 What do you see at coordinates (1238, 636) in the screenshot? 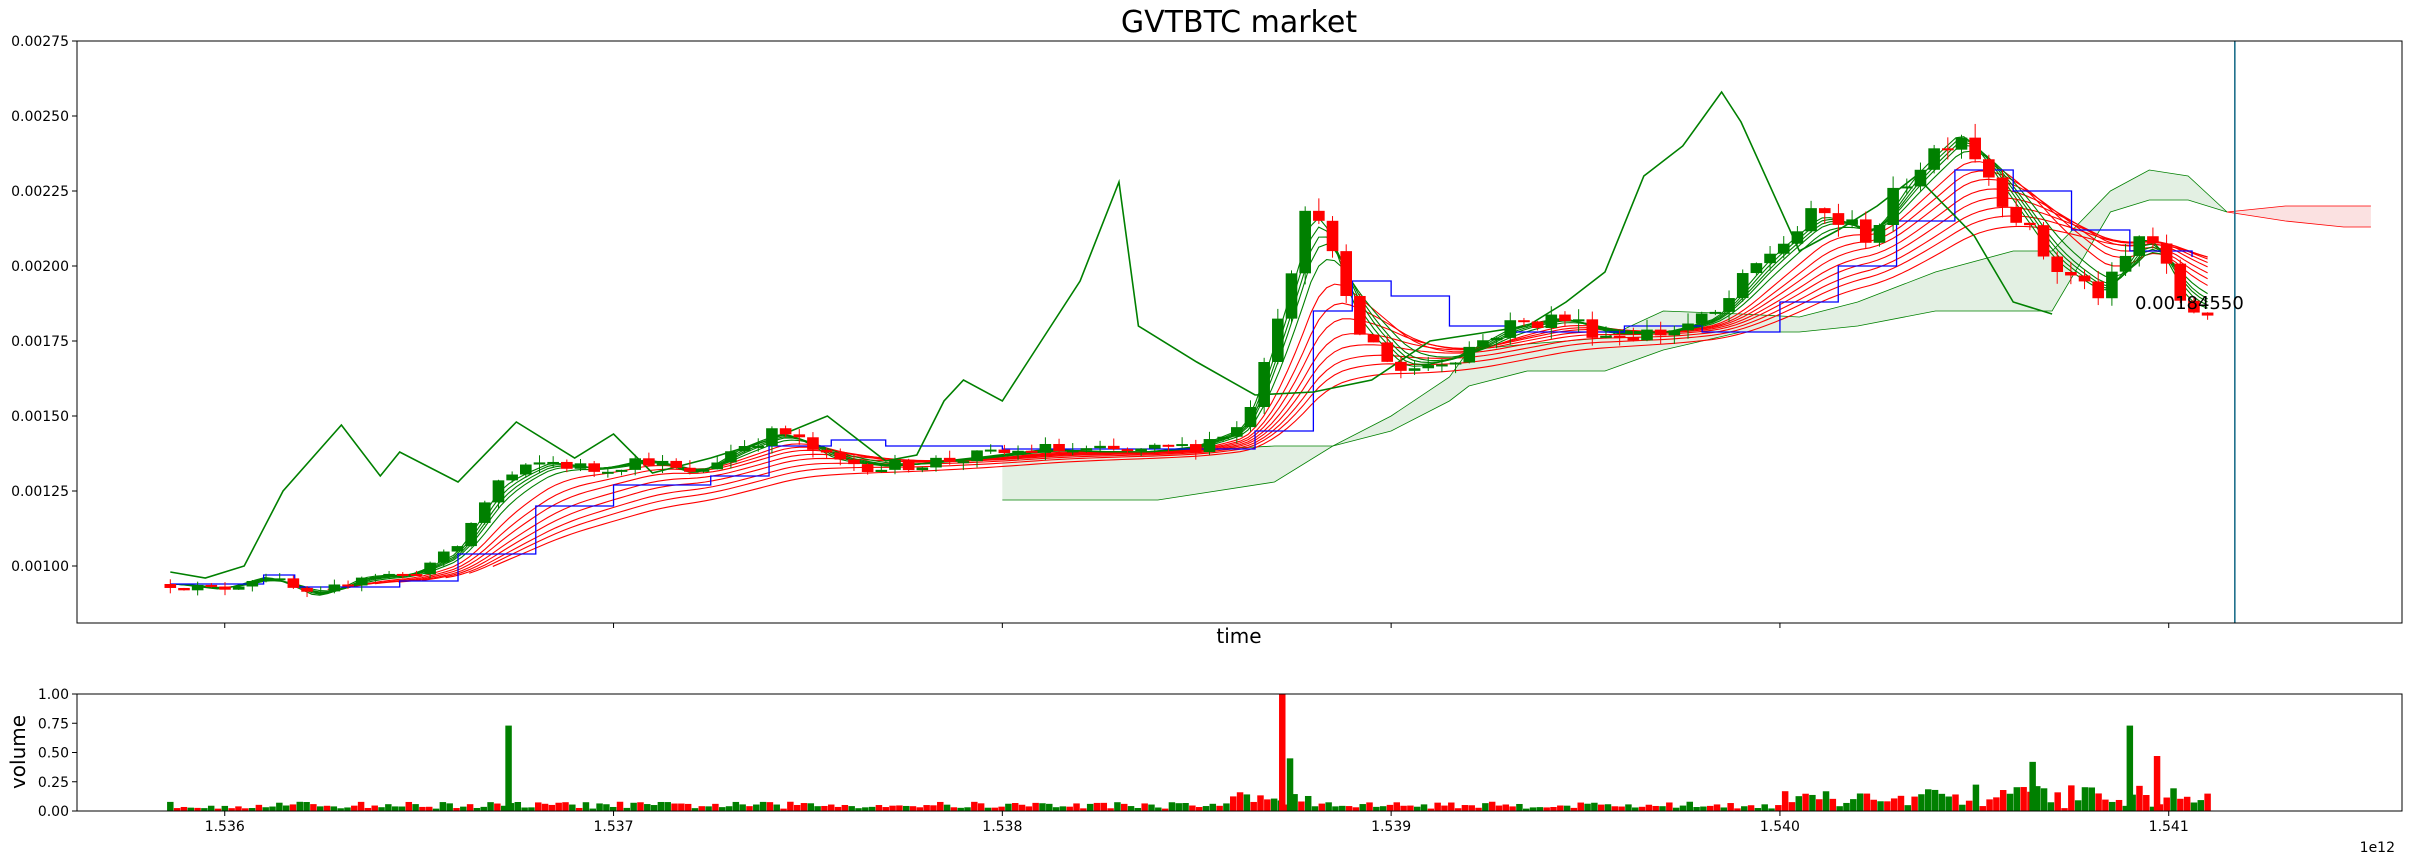
I see `x-axis-label: time` at bounding box center [1238, 636].